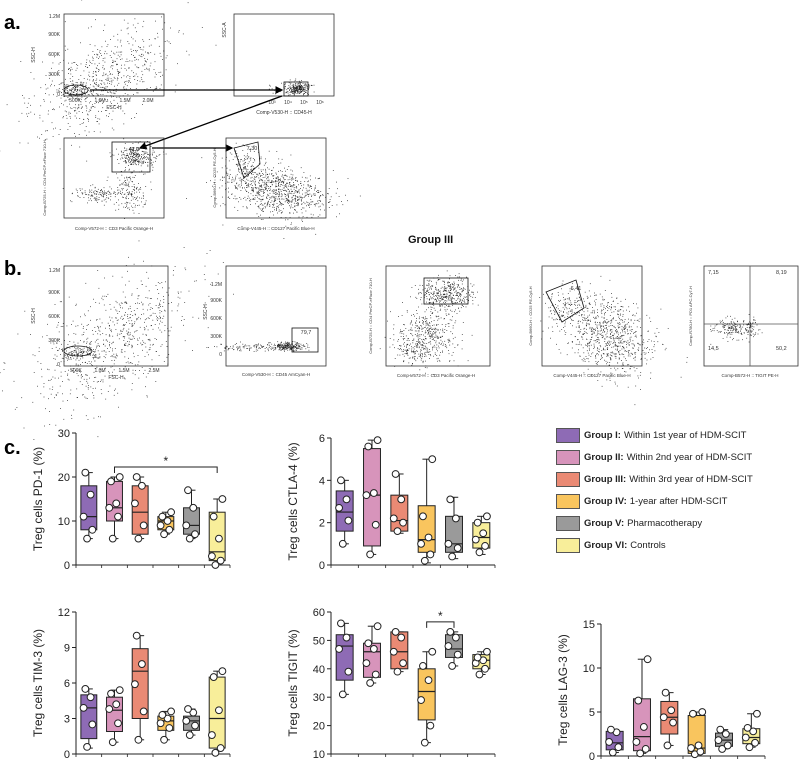 This screenshot has height=772, width=800. What do you see at coordinates (134, 150) in the screenshot?
I see `svg-text: 41,0` at bounding box center [134, 150].